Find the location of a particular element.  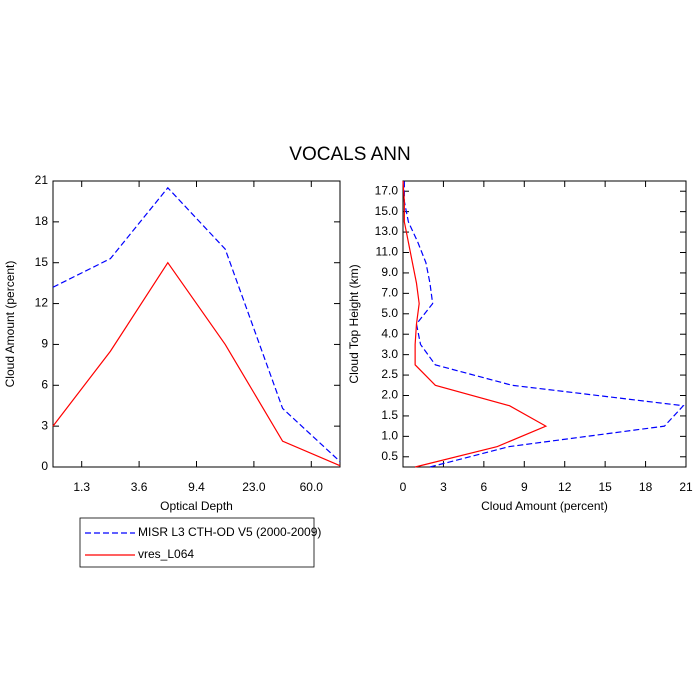

y-tick-label: 7.0 is located at coordinates (389, 293).